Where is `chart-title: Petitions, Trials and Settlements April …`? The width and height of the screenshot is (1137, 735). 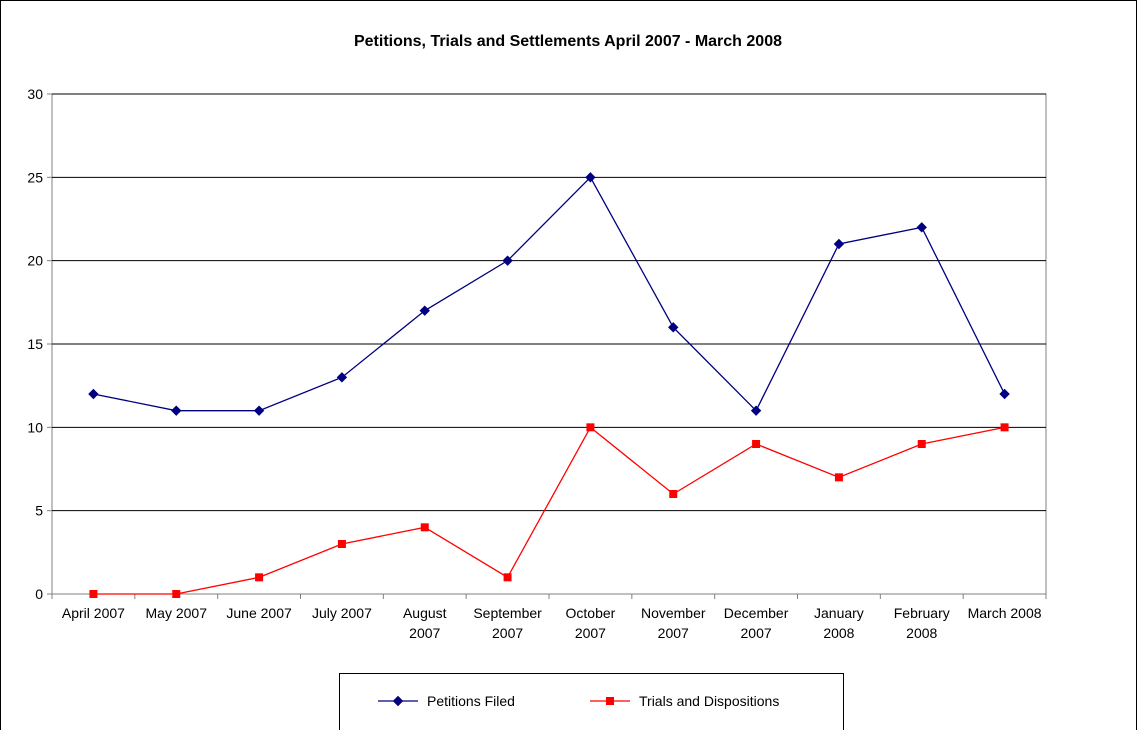
chart-title: Petitions, Trials and Settlements April … is located at coordinates (568, 41).